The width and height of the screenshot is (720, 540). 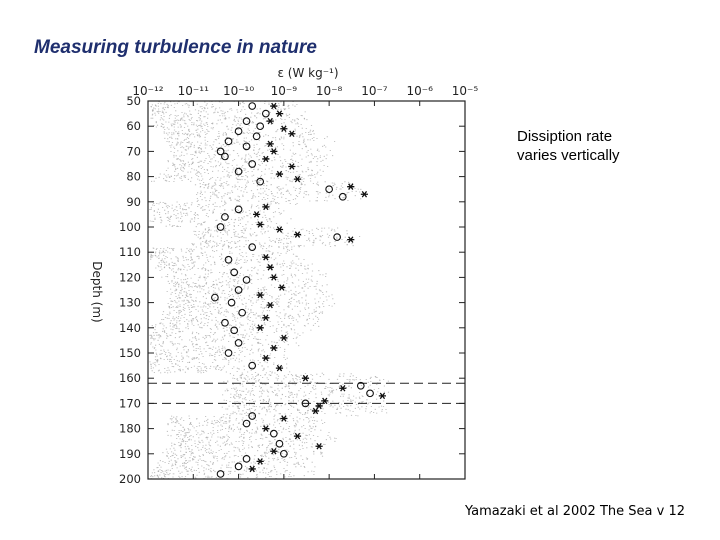 What do you see at coordinates (465, 91) in the screenshot?
I see `x-tick-label: 10⁻⁵` at bounding box center [465, 91].